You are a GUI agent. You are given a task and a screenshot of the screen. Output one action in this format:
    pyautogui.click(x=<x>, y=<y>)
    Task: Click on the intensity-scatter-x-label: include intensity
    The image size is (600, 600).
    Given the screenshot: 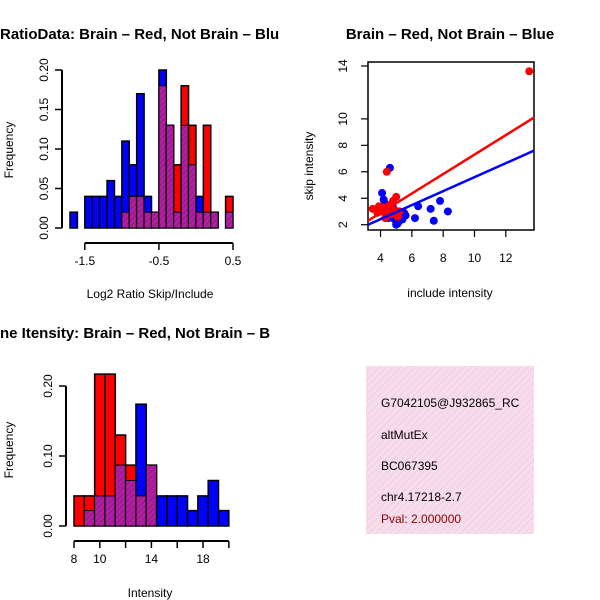 What is the action you would take?
    pyautogui.click(x=449, y=293)
    